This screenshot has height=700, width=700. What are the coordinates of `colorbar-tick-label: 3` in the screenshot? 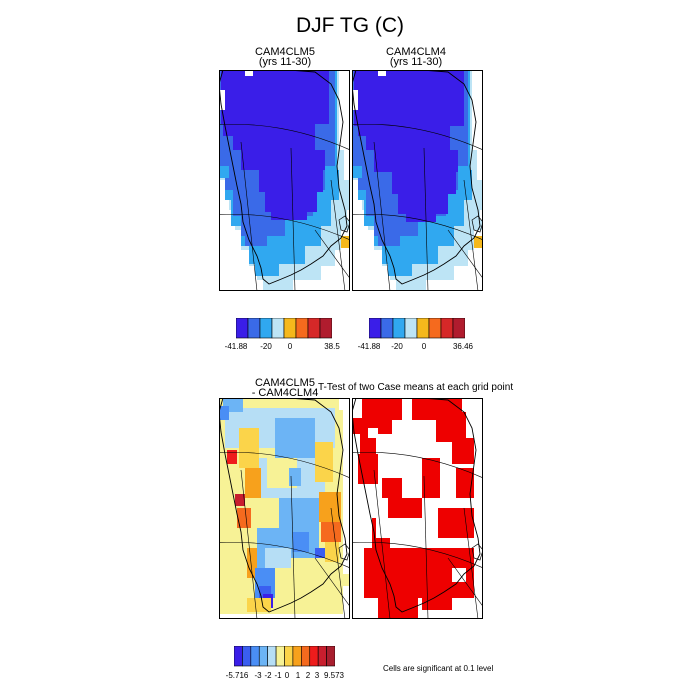 It's located at (317, 675).